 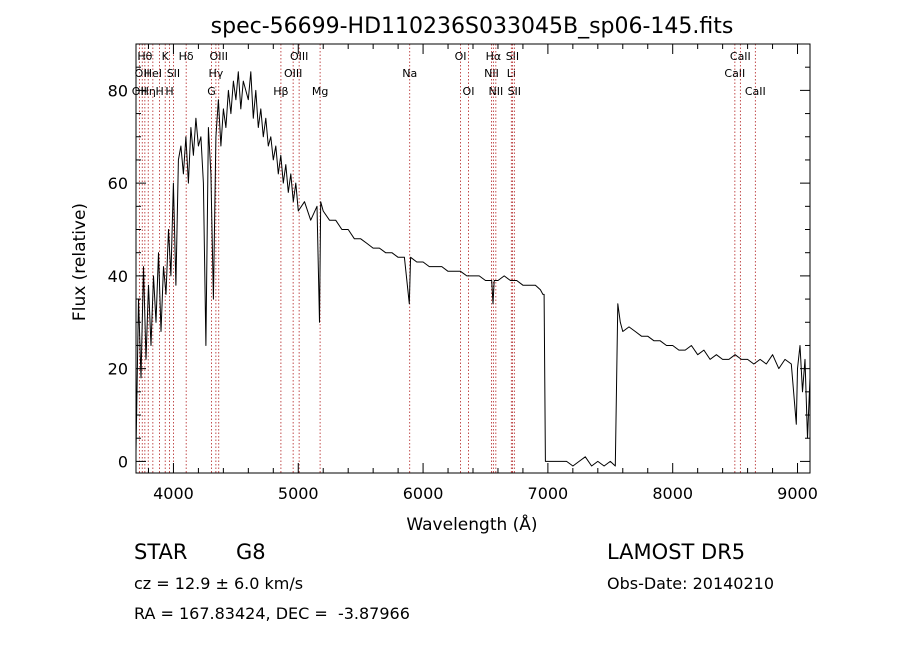 I want to click on y-tick-label-1: 20, so click(x=118, y=369).